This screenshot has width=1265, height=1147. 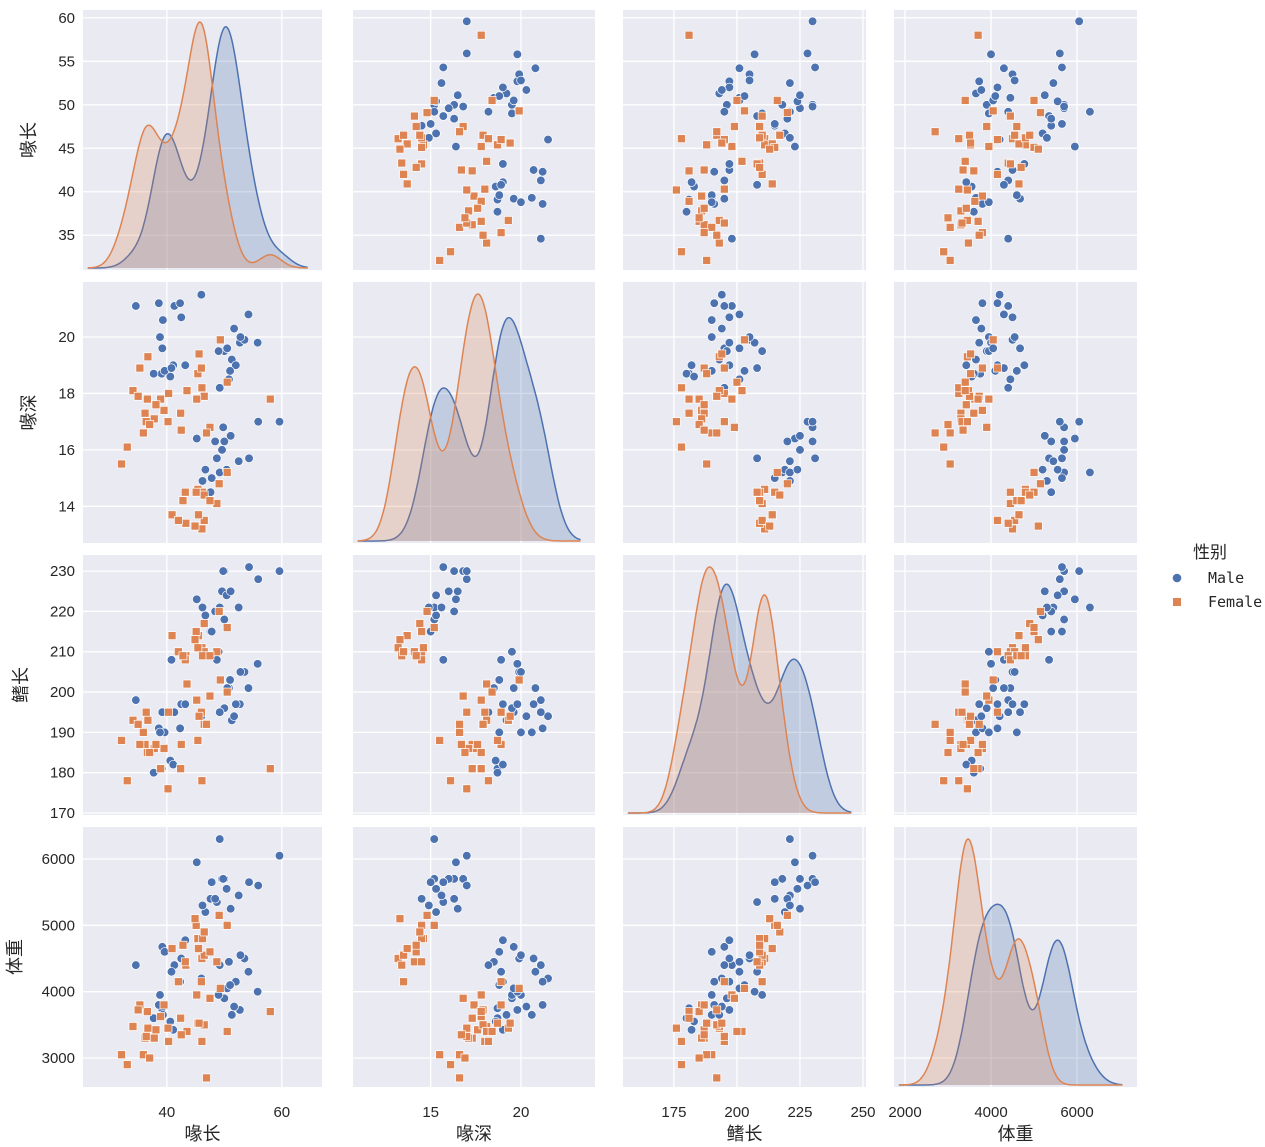 What do you see at coordinates (521, 1112) in the screenshot?
I see `x-tick-label: 20` at bounding box center [521, 1112].